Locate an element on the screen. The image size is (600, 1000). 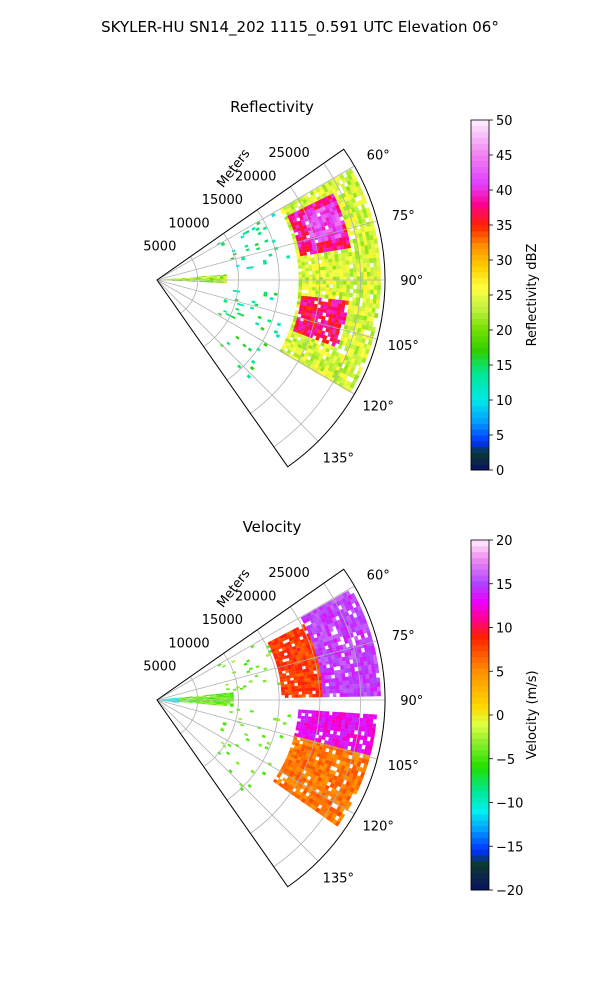
velocity-azimuth-tick-label: 135° is located at coordinates (338, 878).